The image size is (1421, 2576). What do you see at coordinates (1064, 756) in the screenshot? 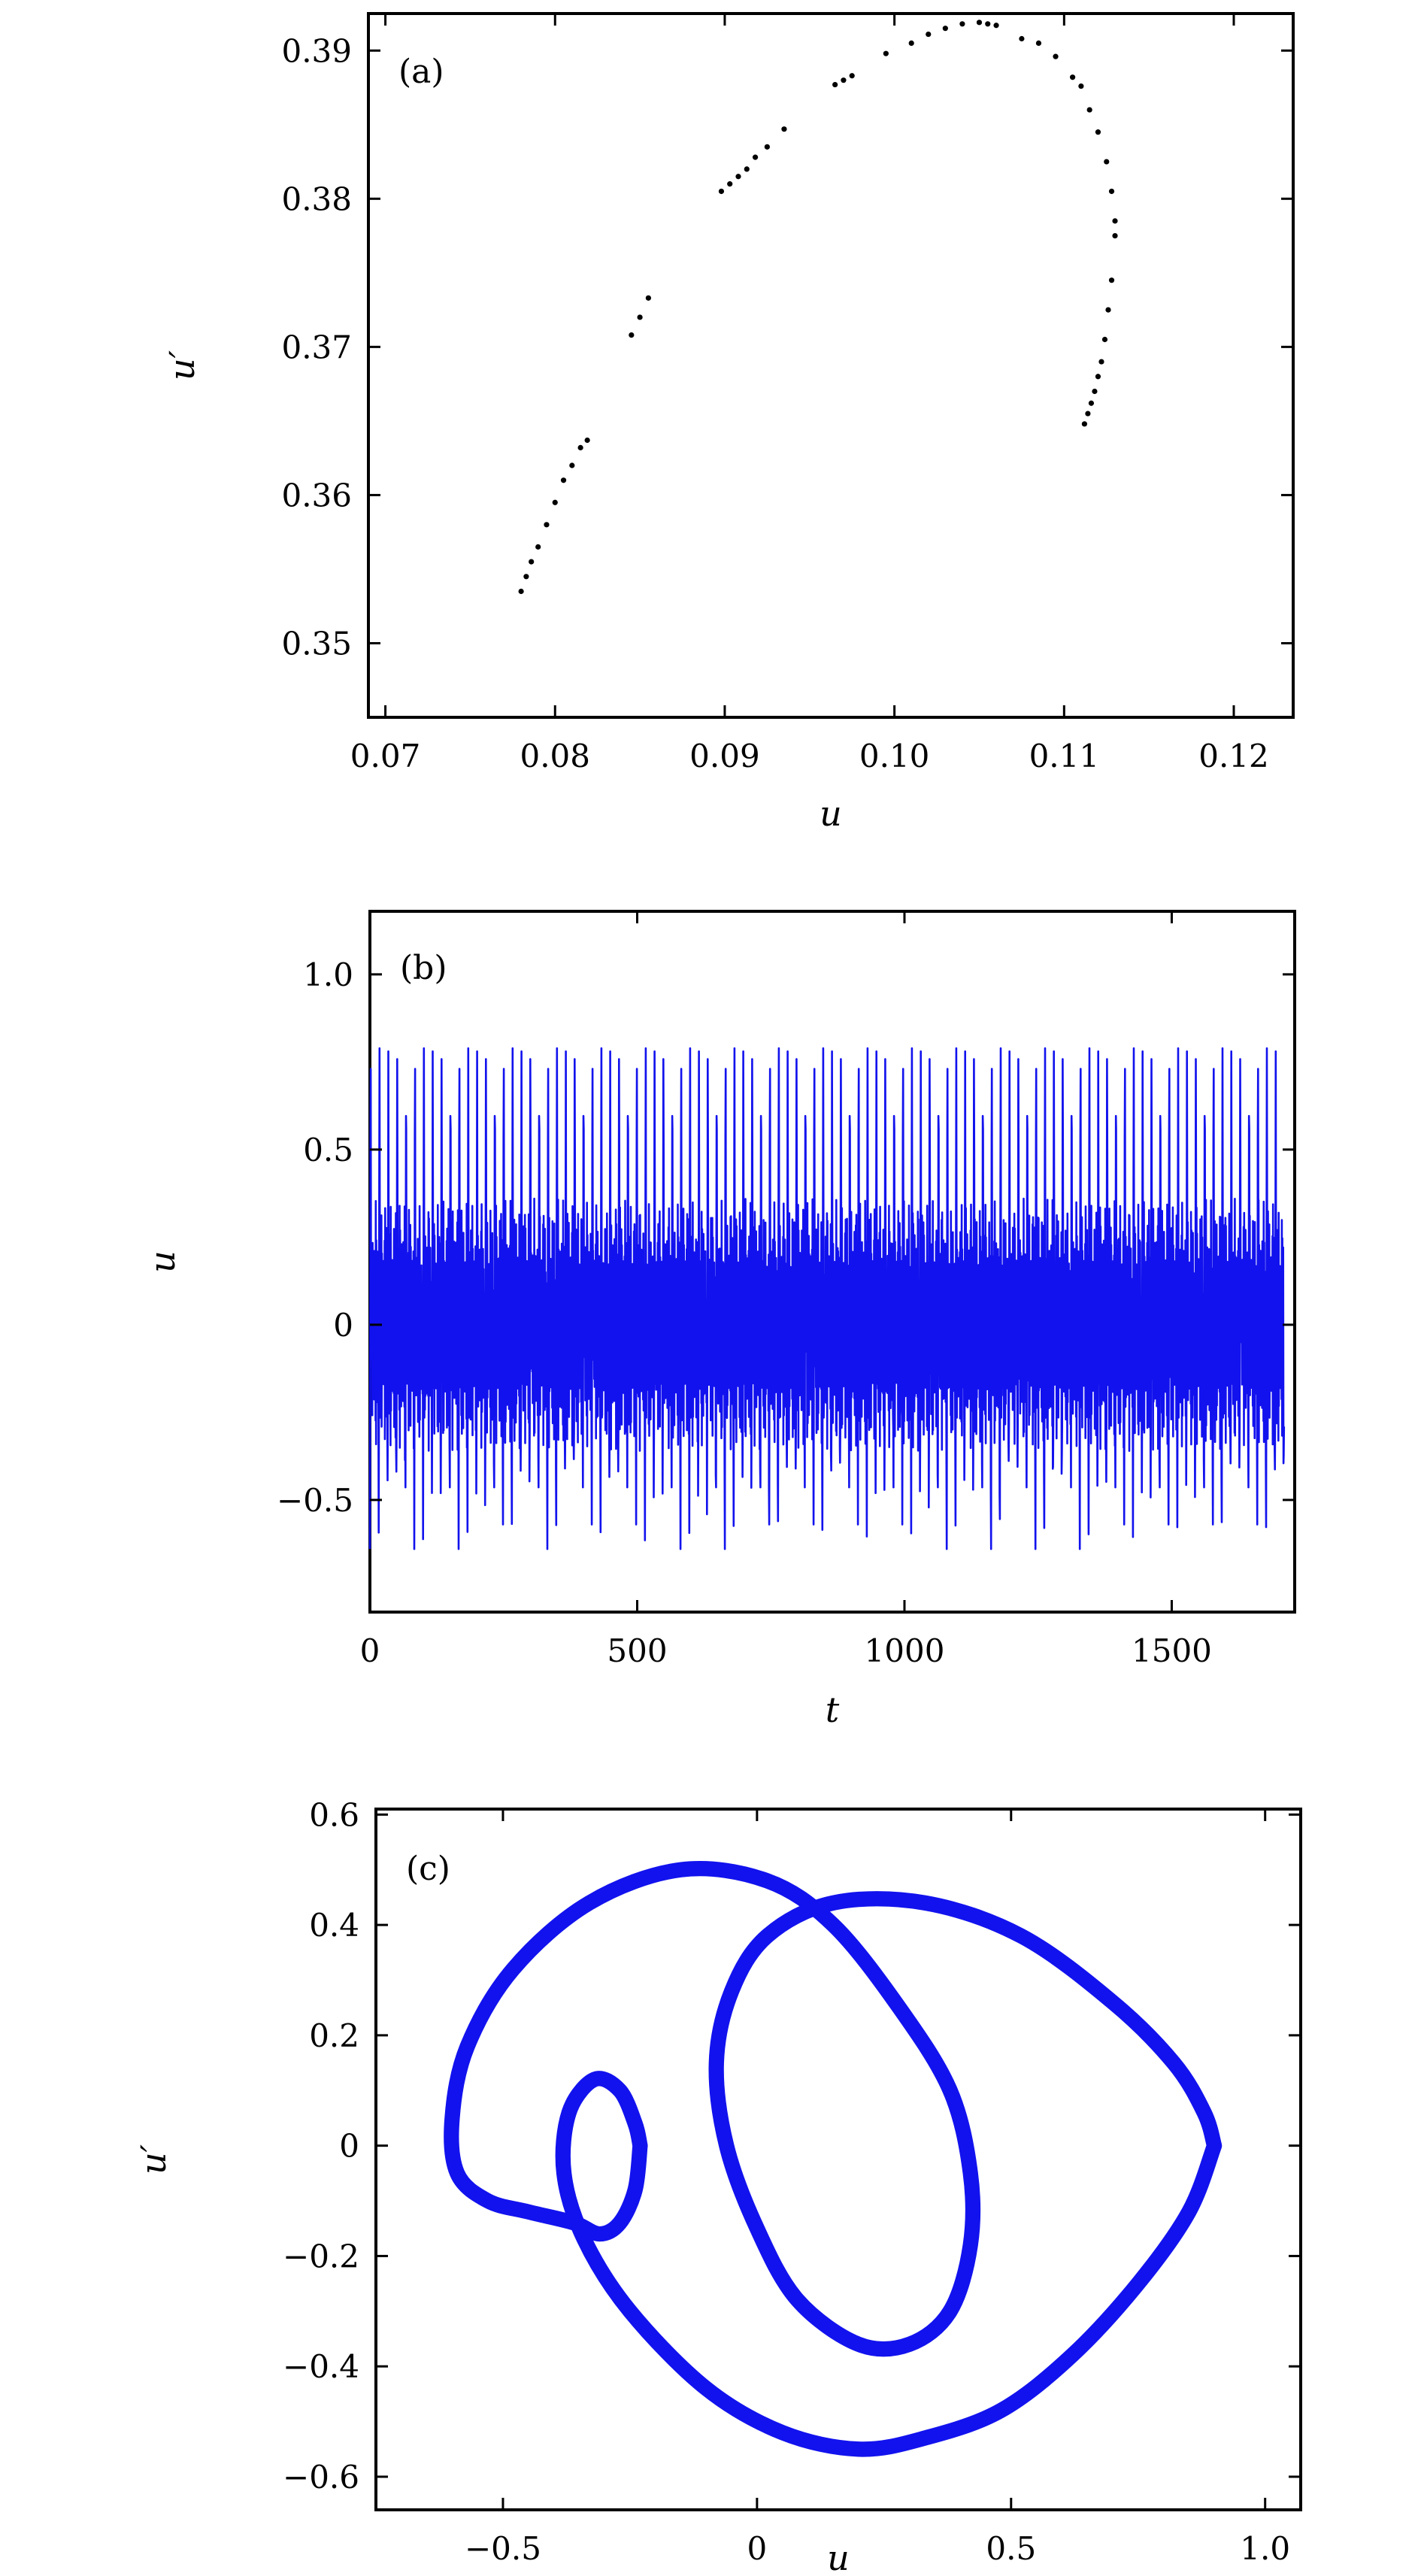
I see `panel-a-x-tick-label: 0.11` at bounding box center [1064, 756].